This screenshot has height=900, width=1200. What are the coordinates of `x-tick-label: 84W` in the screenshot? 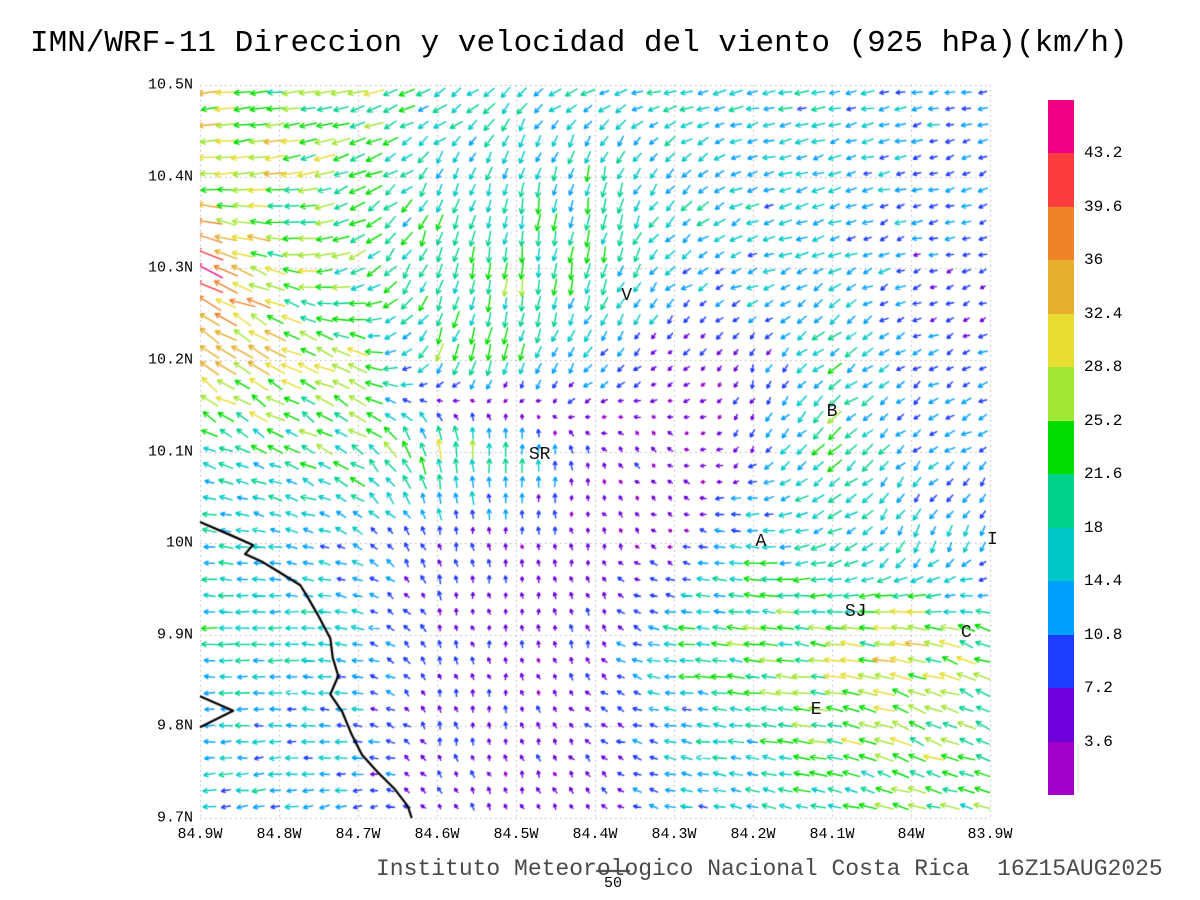 It's located at (911, 834).